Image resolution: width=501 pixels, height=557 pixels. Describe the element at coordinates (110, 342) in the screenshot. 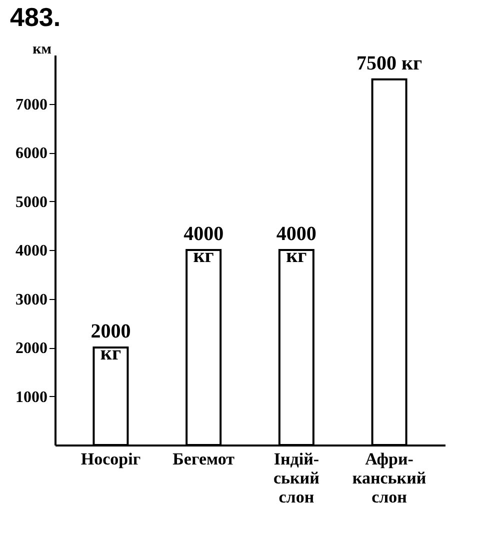

I see `data-label: 2000 кг` at that location.